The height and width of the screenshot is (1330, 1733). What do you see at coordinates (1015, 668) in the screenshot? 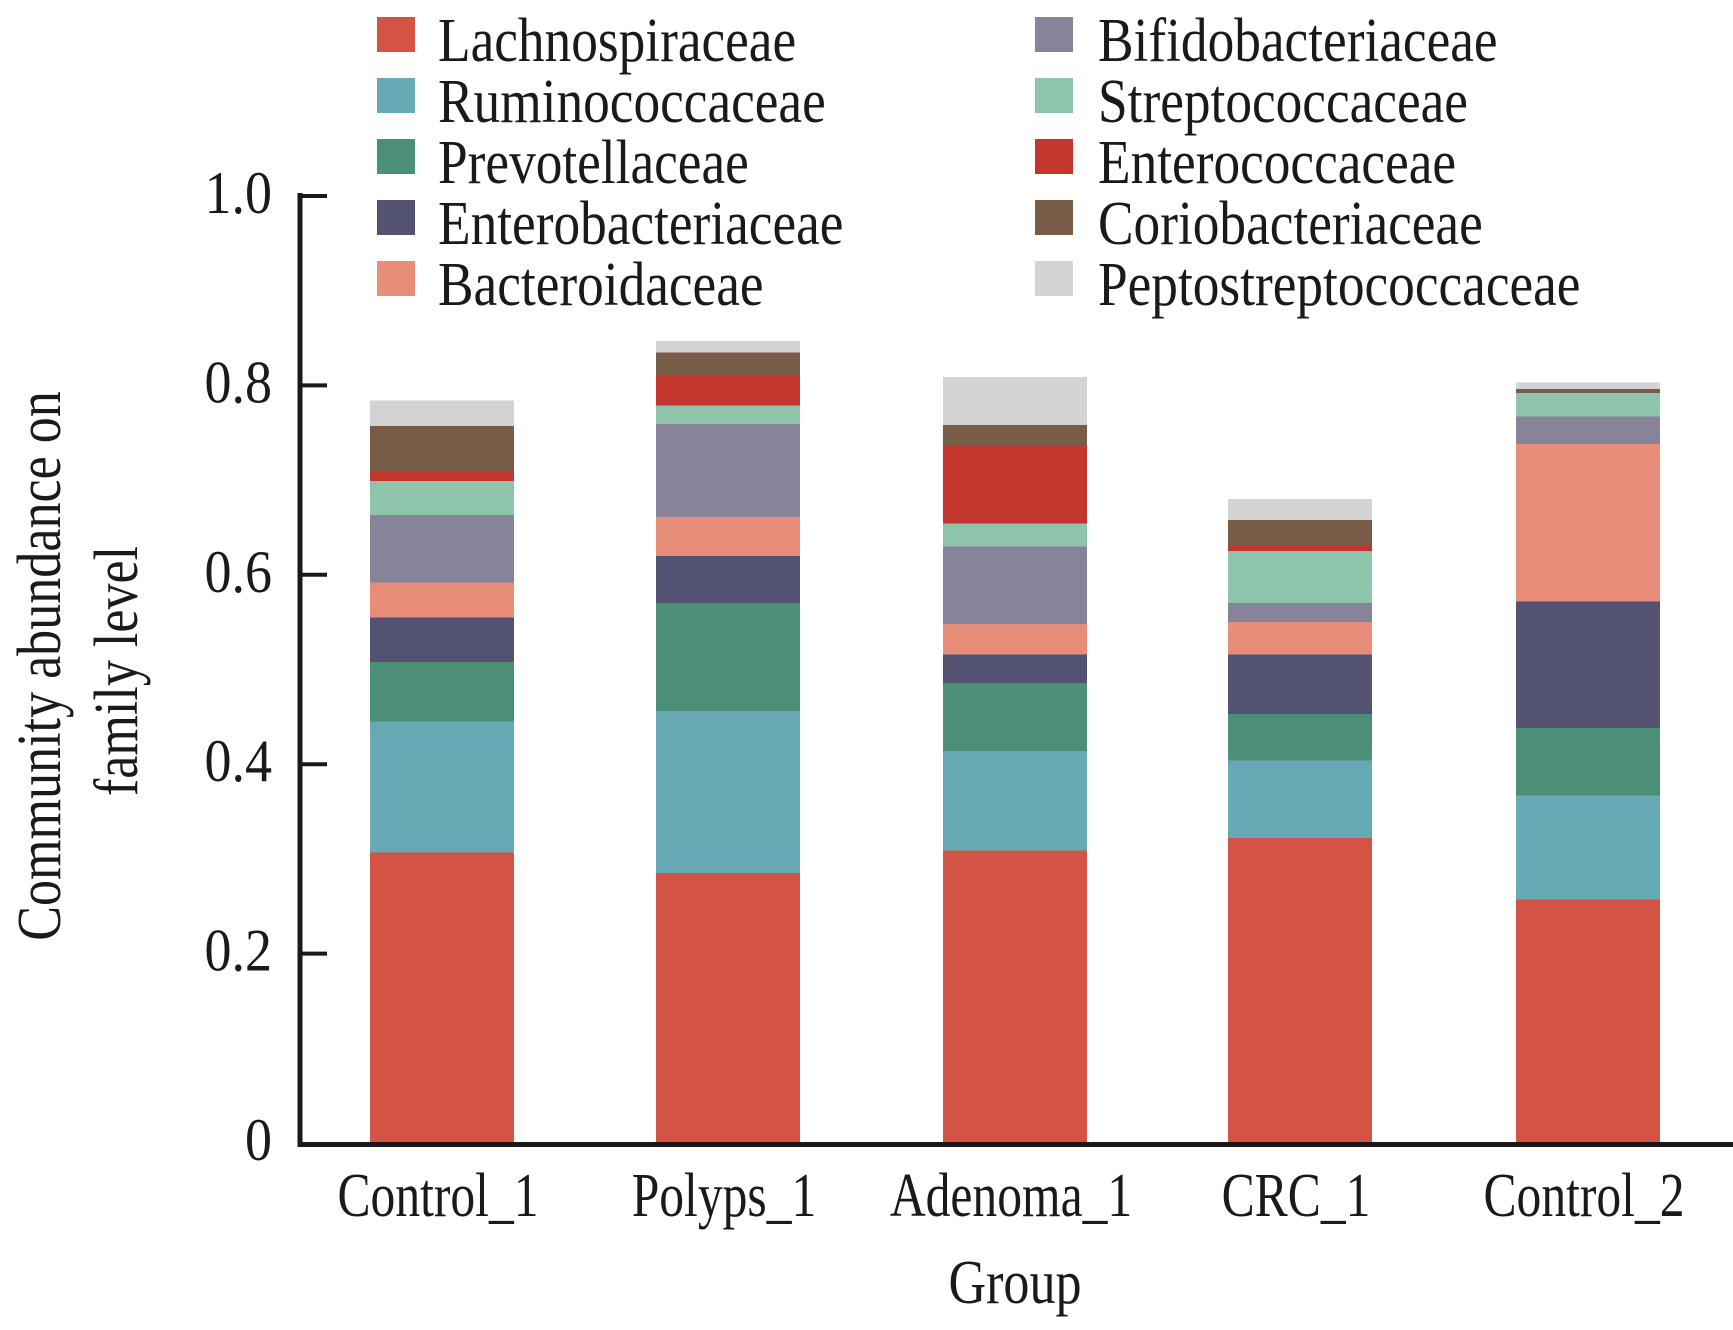
I see `bar-segment-adenoma-1-enterobacteriaceae` at bounding box center [1015, 668].